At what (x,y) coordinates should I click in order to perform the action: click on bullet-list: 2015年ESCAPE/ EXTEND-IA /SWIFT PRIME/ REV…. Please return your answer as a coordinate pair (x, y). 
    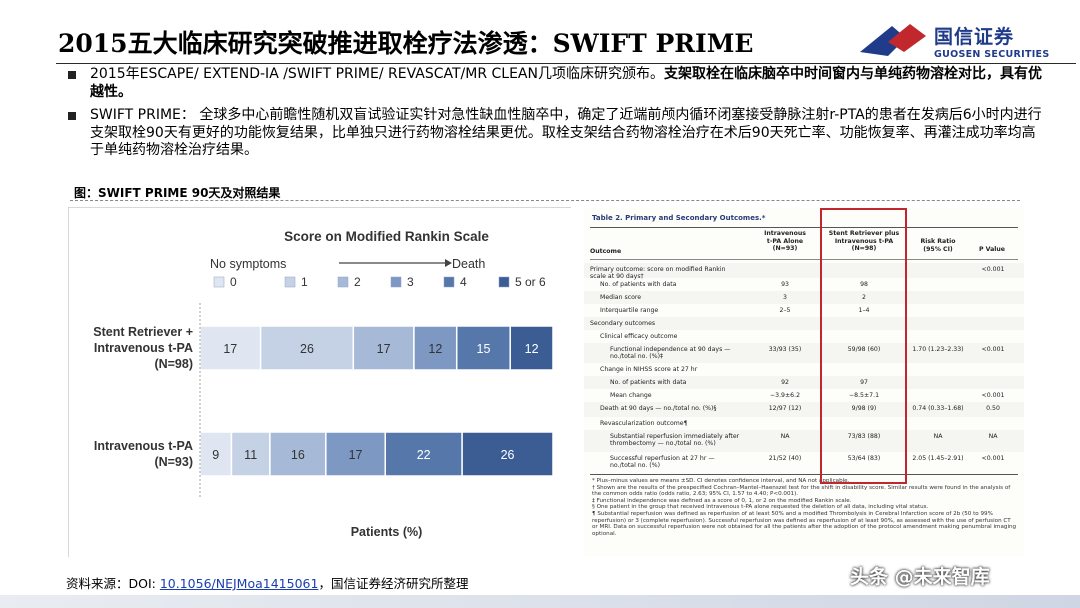
    Looking at the image, I should click on (558, 116).